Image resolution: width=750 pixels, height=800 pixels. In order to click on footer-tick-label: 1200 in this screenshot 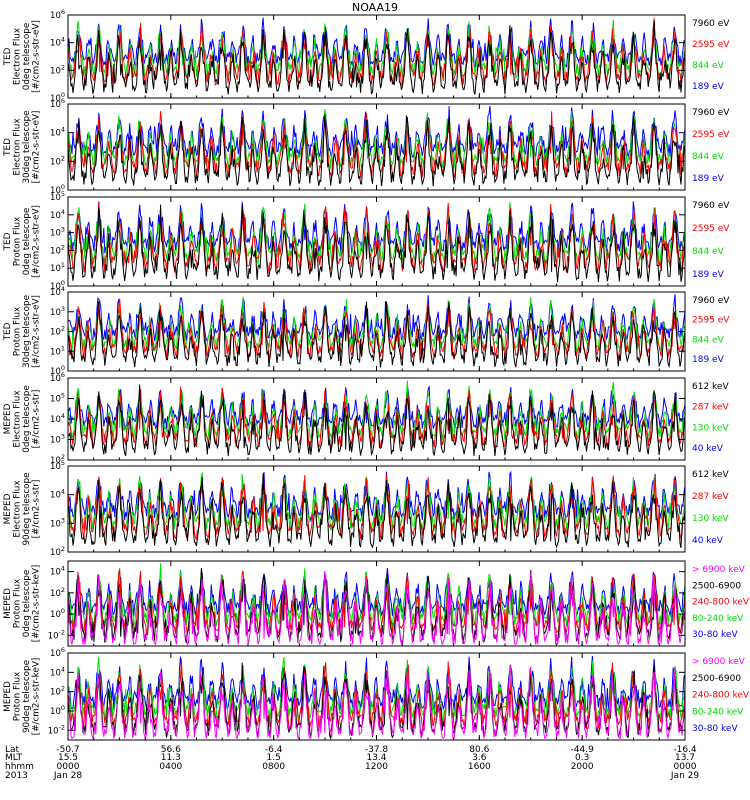, I will do `click(376, 767)`.